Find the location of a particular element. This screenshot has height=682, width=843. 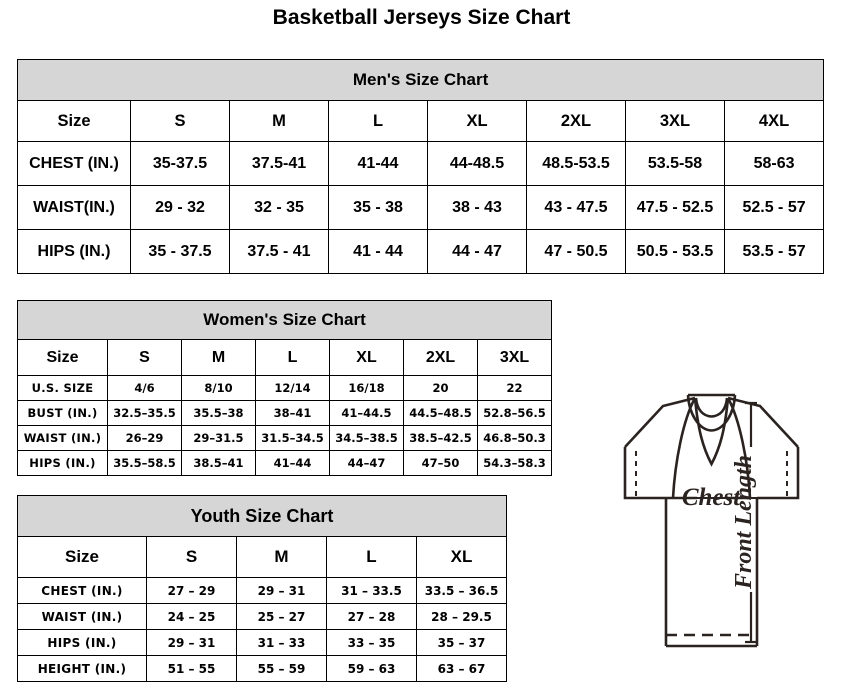

table-cell: 35.5–38 is located at coordinates (218, 413).